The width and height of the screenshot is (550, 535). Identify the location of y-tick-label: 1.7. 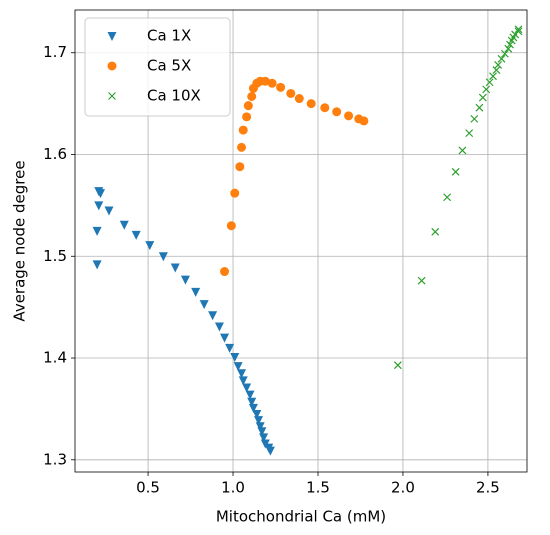
(55, 52).